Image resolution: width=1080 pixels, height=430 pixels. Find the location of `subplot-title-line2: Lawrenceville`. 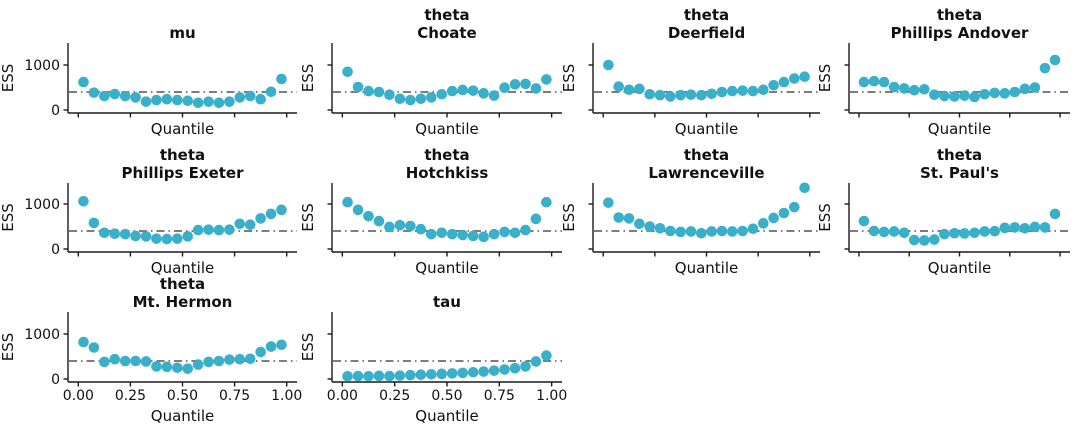

subplot-title-line2: Lawrenceville is located at coordinates (706, 173).